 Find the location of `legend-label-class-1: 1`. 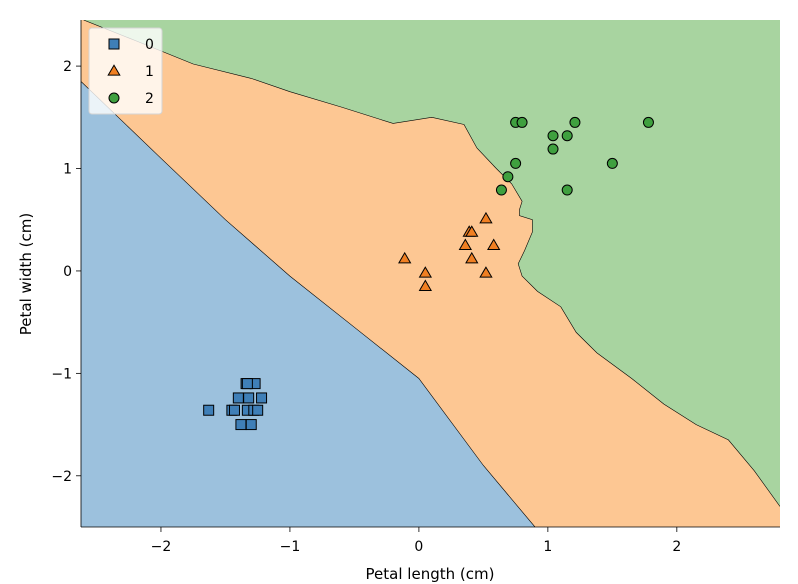

legend-label-class-1: 1 is located at coordinates (149, 72).